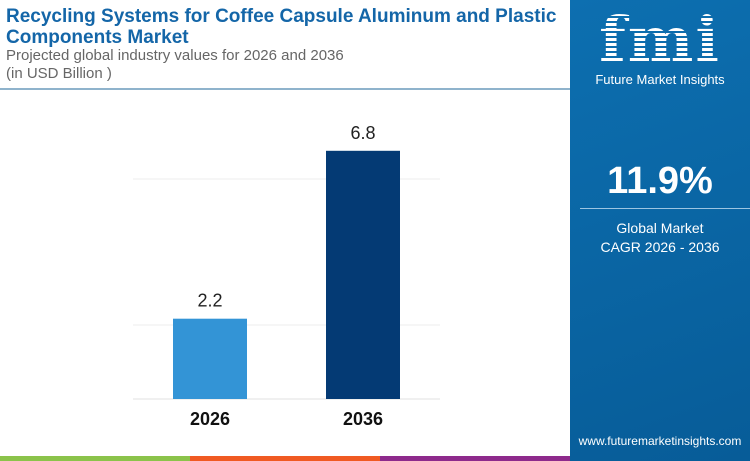  I want to click on fmi-logo: fmi Future Market Insights, so click(660, 48).